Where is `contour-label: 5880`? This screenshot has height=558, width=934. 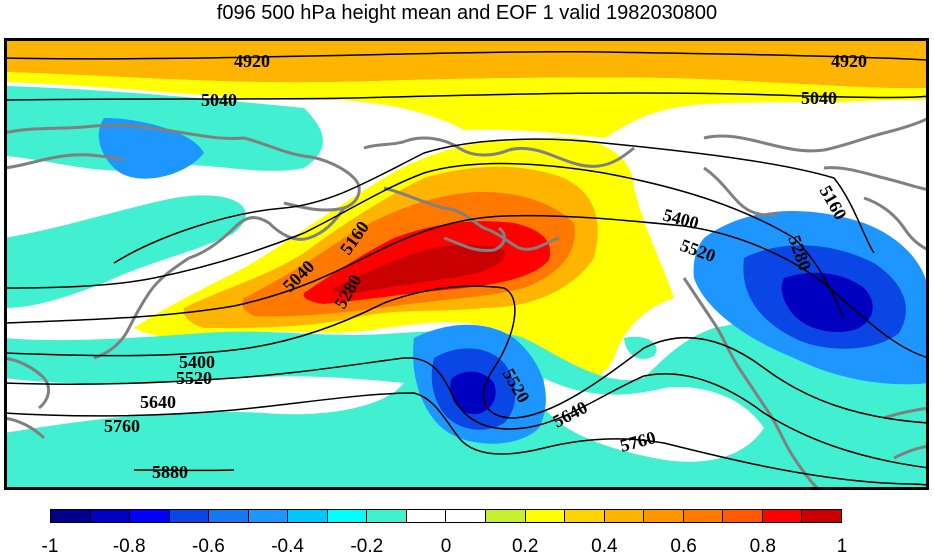
contour-label: 5880 is located at coordinates (170, 472).